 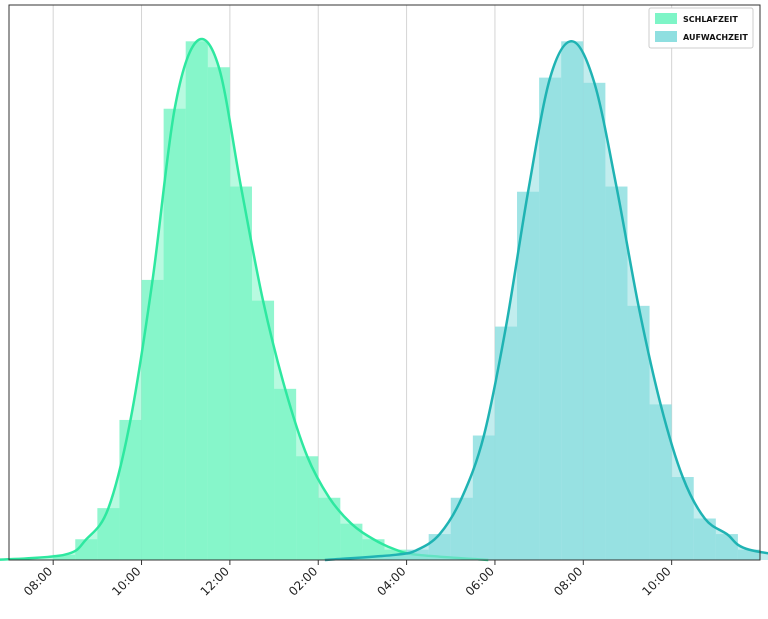 I want to click on legend: SCHLAFZEIT AUFWACHZEIT, so click(x=701, y=28).